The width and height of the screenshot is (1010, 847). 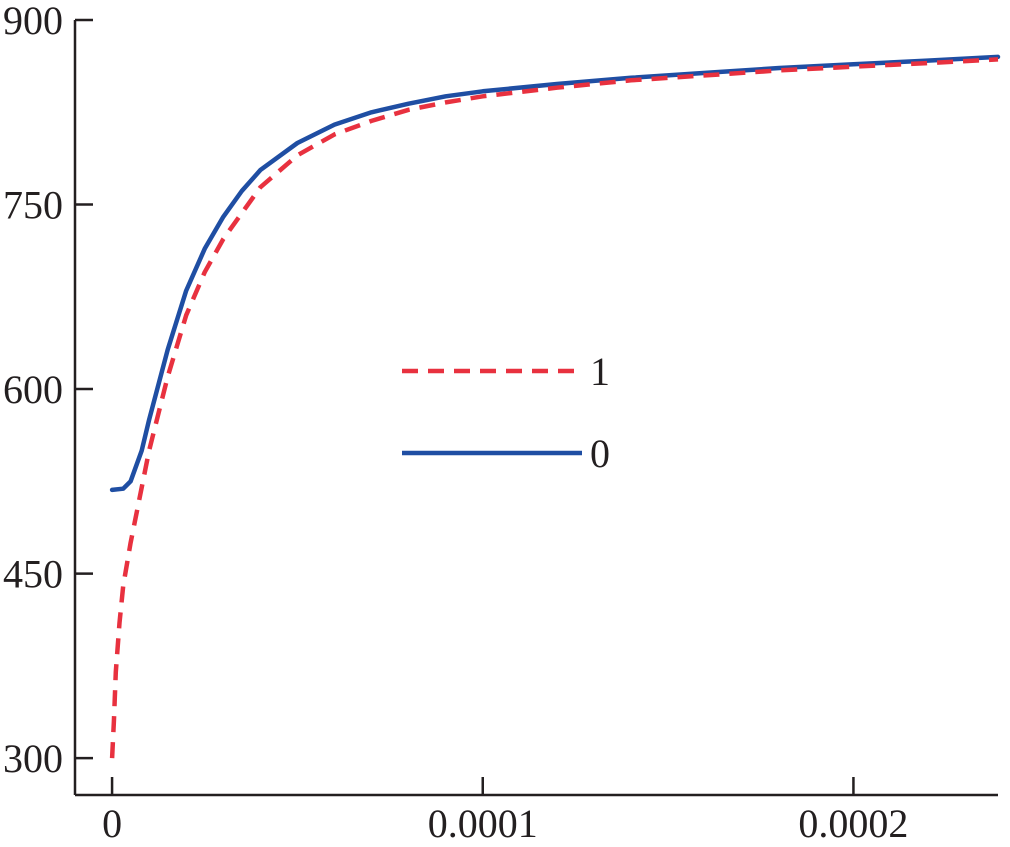 What do you see at coordinates (33, 389) in the screenshot?
I see `y-tick-label: 600` at bounding box center [33, 389].